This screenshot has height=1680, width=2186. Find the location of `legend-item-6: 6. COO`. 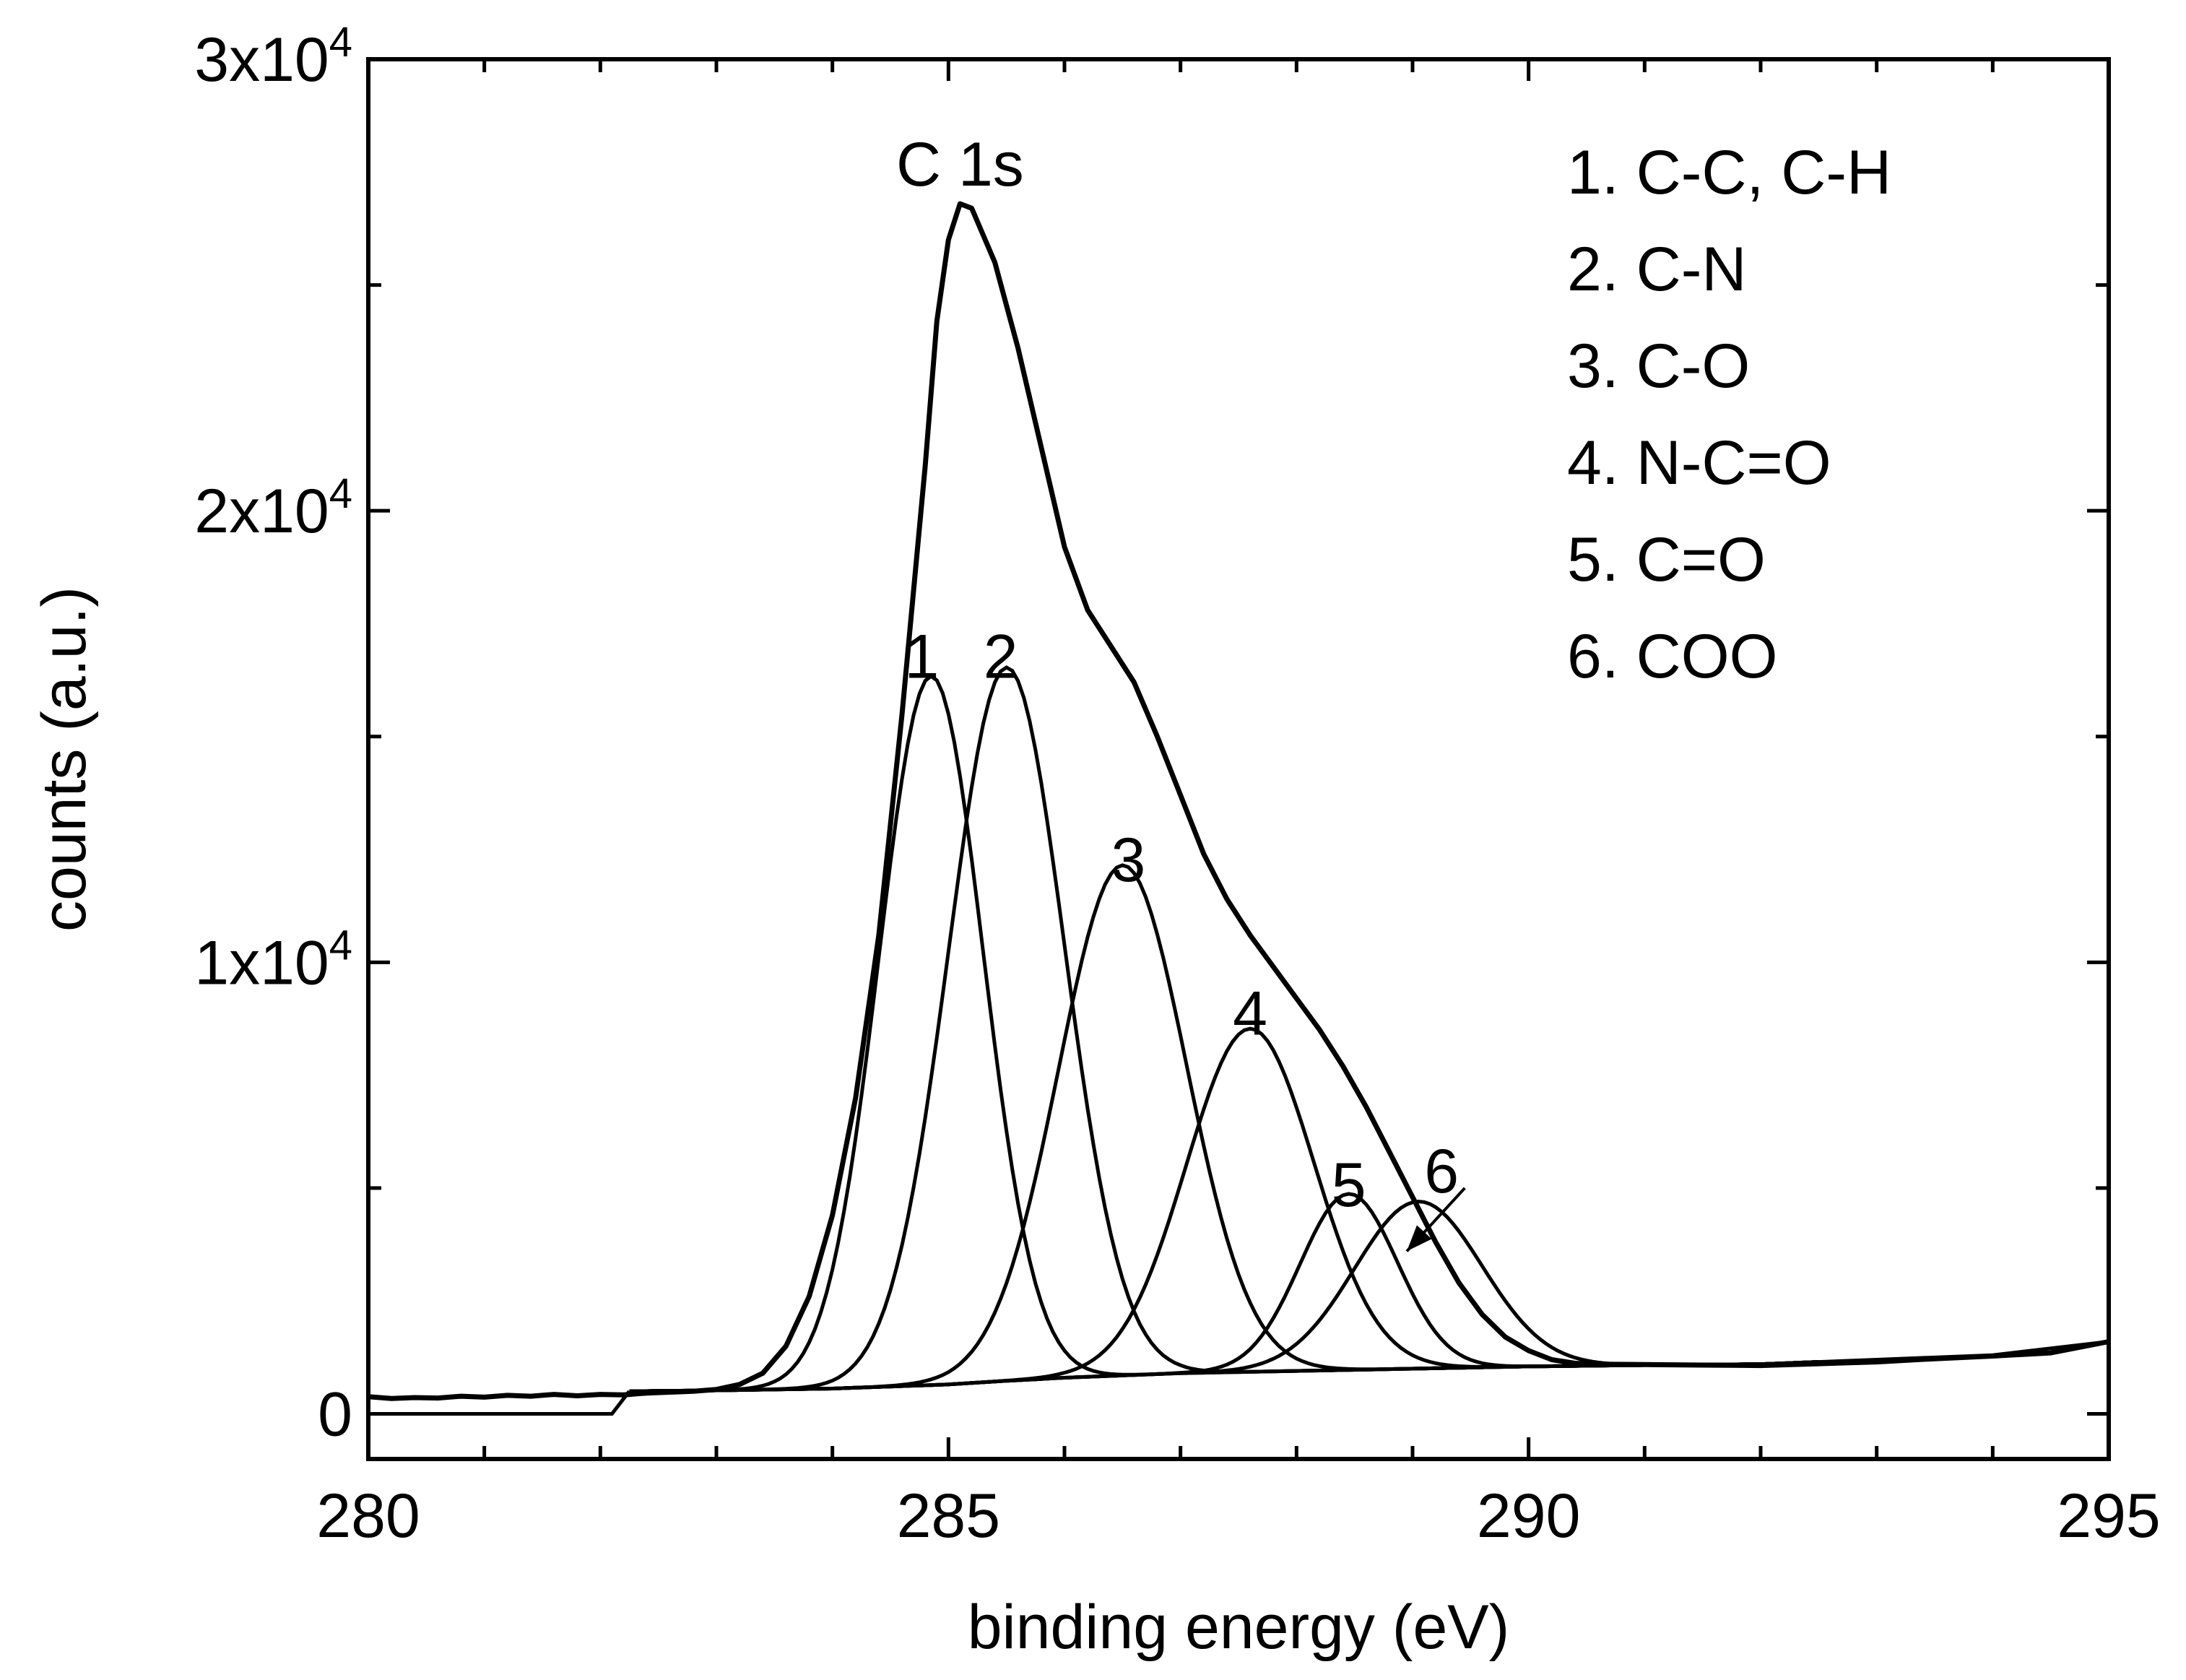

legend-item-6: 6. COO is located at coordinates (1673, 656).